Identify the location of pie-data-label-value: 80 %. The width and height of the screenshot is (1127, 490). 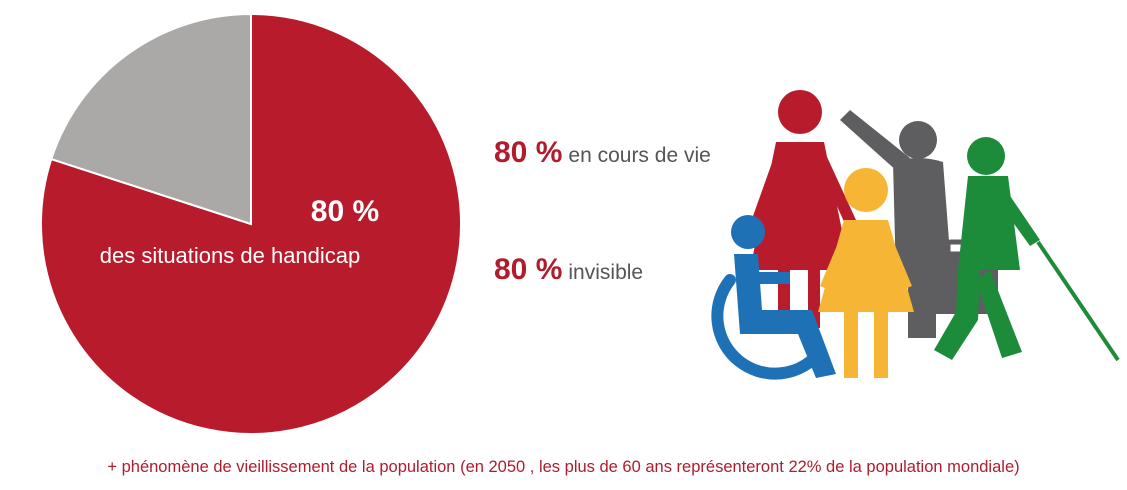
(345, 211).